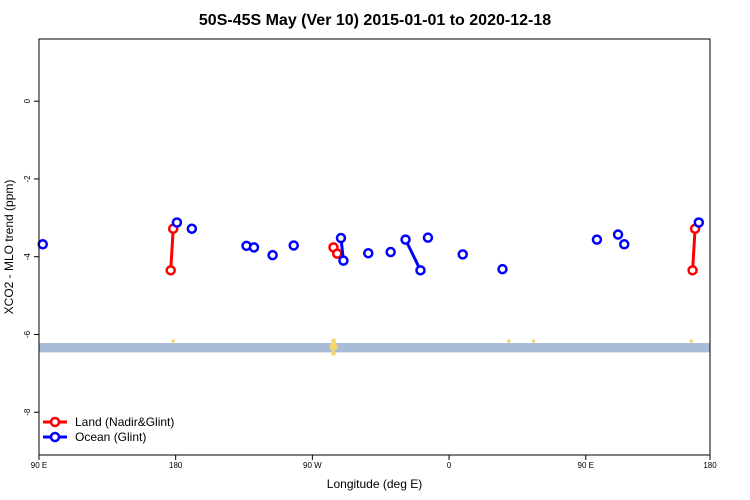 This screenshot has height=500, width=750. Describe the element at coordinates (449, 465) in the screenshot. I see `x-tick-label: 0` at that location.